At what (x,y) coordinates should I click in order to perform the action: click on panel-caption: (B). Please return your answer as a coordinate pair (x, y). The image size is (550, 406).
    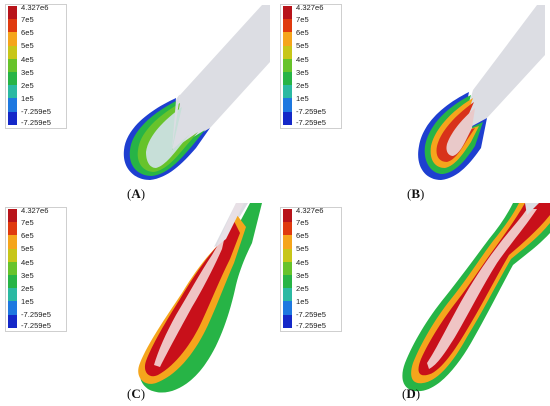
    Looking at the image, I should click on (416, 193).